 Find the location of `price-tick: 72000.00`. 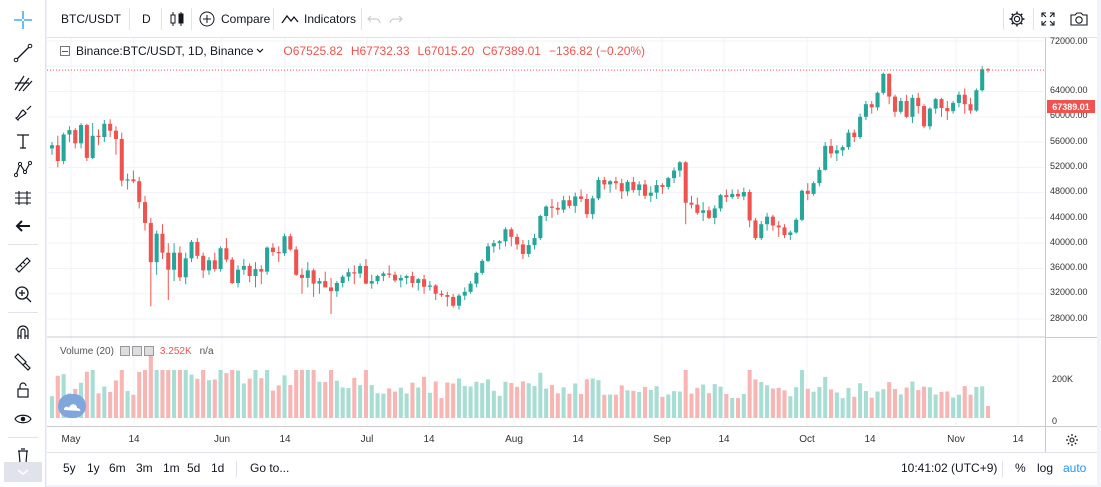

price-tick: 72000.00 is located at coordinates (1069, 41).